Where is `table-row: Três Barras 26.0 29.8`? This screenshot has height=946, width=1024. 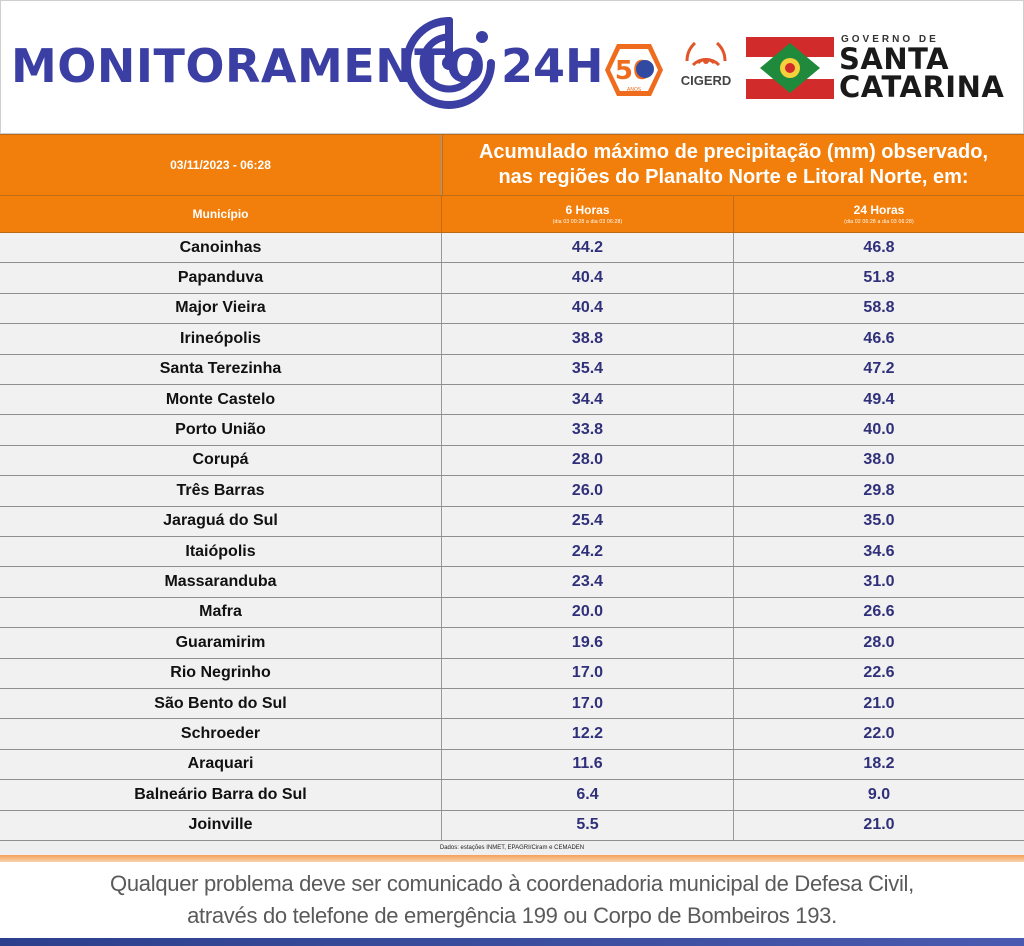 table-row: Três Barras 26.0 29.8 is located at coordinates (512, 491).